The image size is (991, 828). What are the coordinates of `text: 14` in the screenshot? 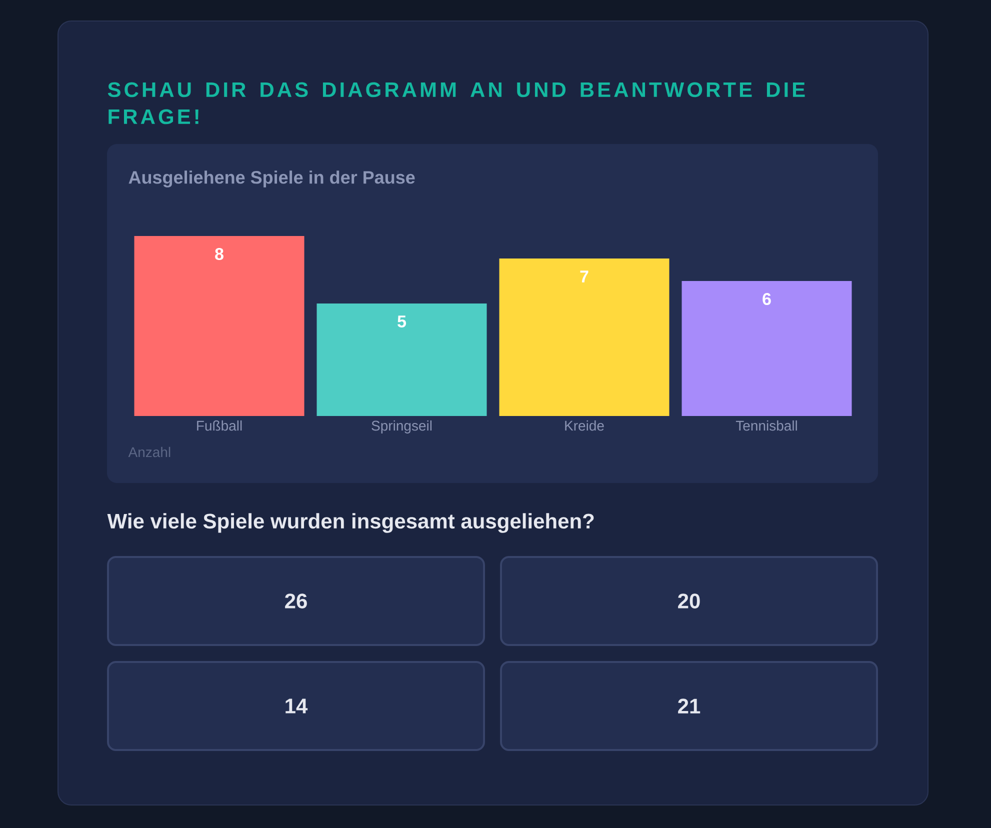 It's located at (297, 706).